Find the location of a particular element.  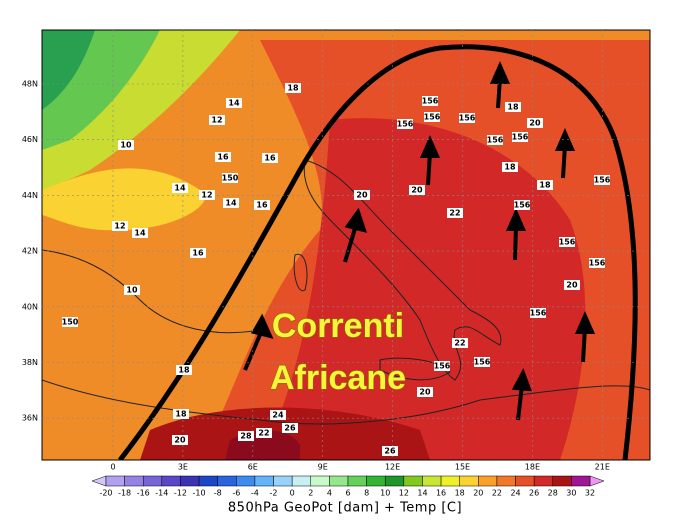

lon-label: 21E is located at coordinates (602, 467).